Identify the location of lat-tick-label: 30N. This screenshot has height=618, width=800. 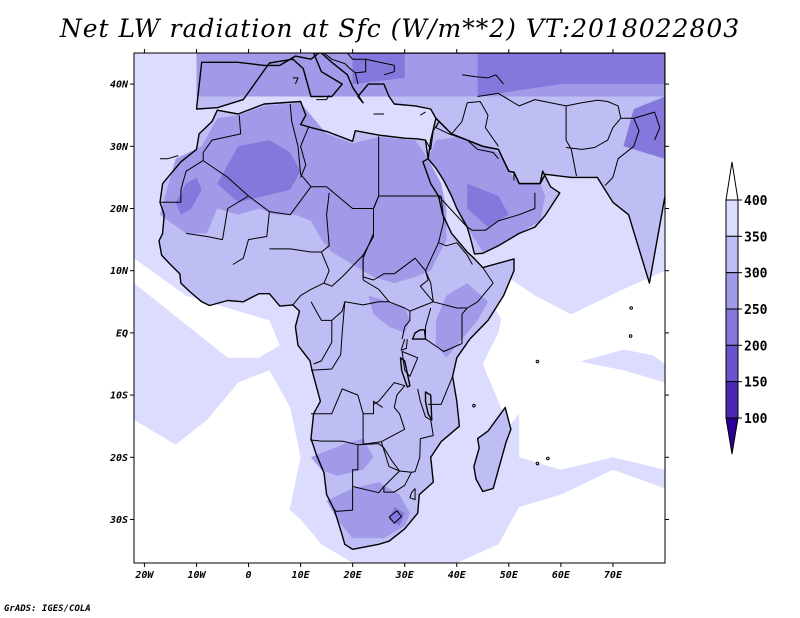
(119, 147).